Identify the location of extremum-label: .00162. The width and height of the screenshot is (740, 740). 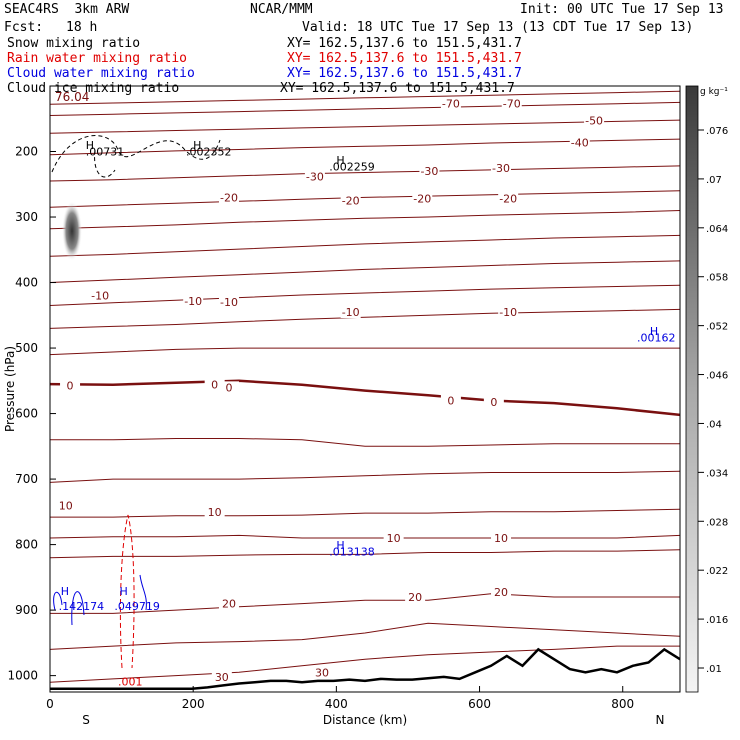
(656, 338).